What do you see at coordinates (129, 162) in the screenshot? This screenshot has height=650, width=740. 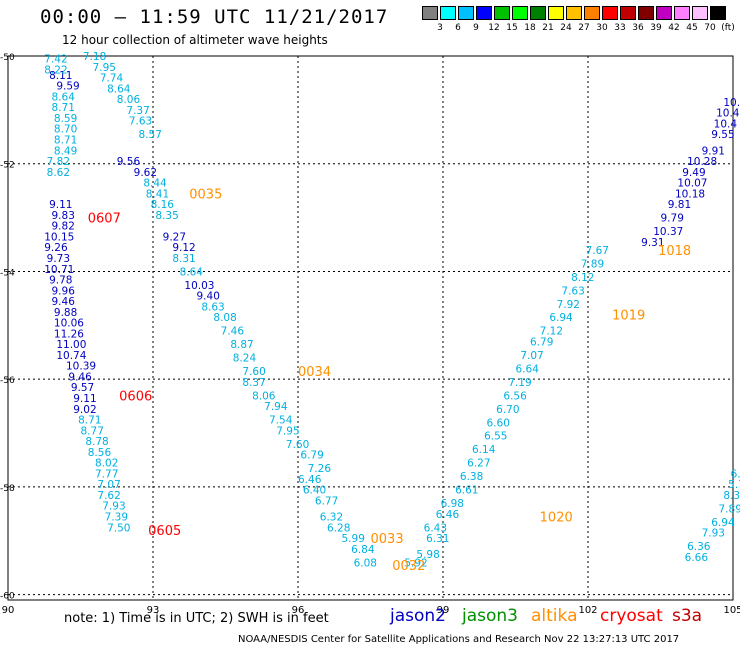 I see `wave-height-value: 9.56` at bounding box center [129, 162].